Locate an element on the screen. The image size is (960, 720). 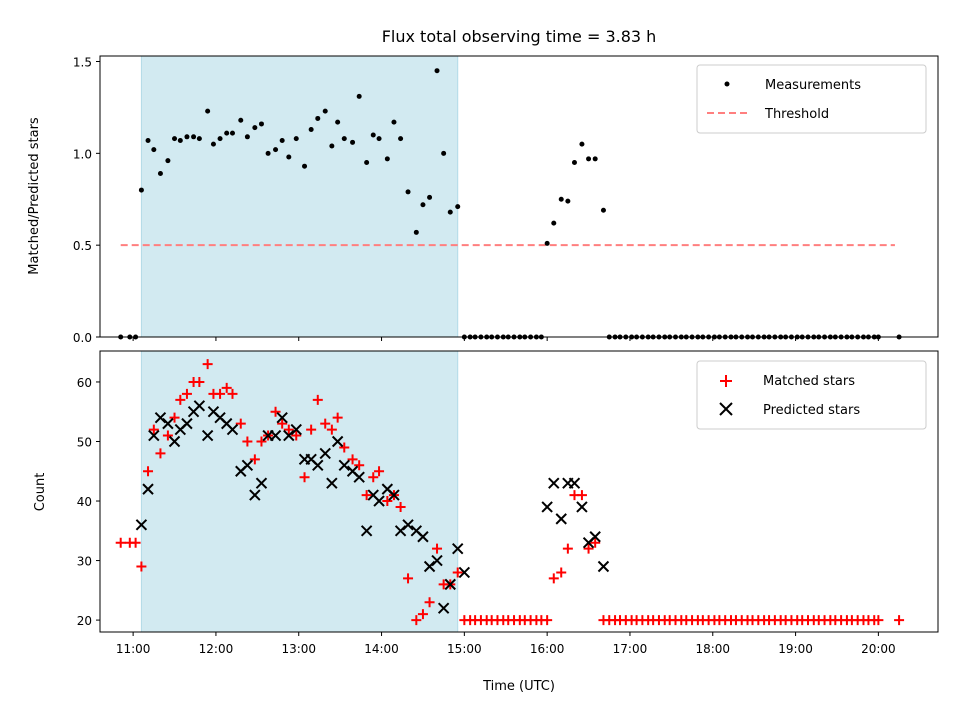
x-tick-label: 19:00 is located at coordinates (795, 649).